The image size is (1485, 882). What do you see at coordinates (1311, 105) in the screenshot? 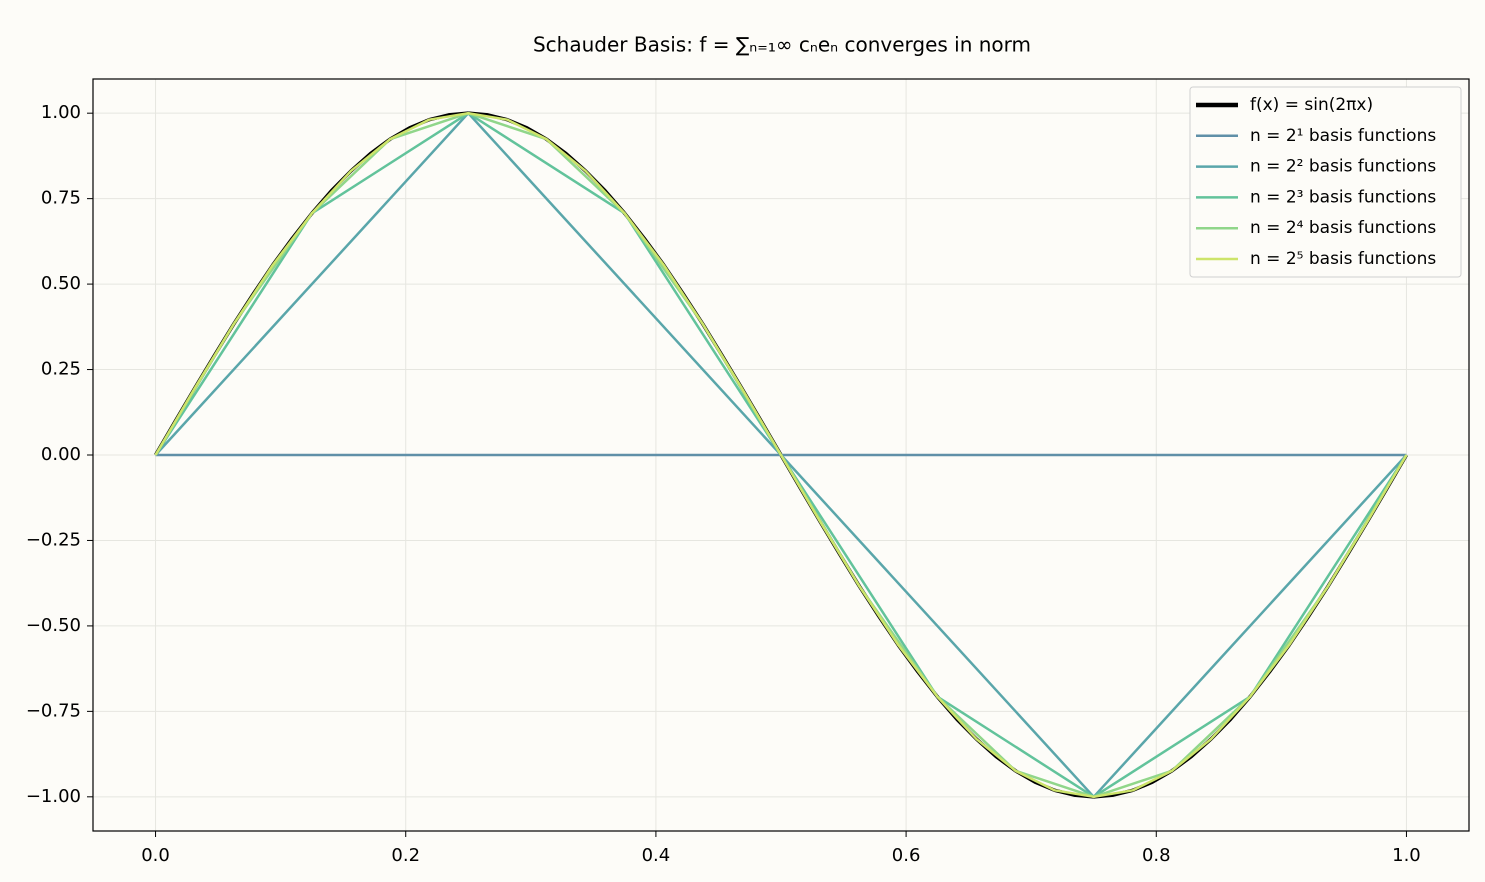
I see `legend-label: f(x) = sin(2πx)` at bounding box center [1311, 105].